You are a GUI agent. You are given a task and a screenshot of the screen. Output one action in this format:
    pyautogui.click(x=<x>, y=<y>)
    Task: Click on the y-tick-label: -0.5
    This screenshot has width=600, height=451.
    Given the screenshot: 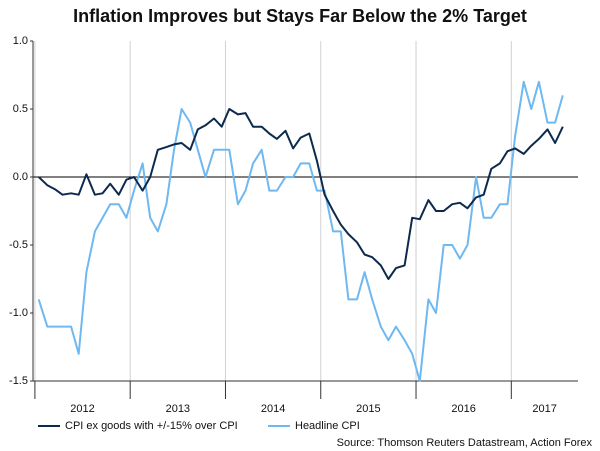 What is the action you would take?
    pyautogui.click(x=18, y=245)
    